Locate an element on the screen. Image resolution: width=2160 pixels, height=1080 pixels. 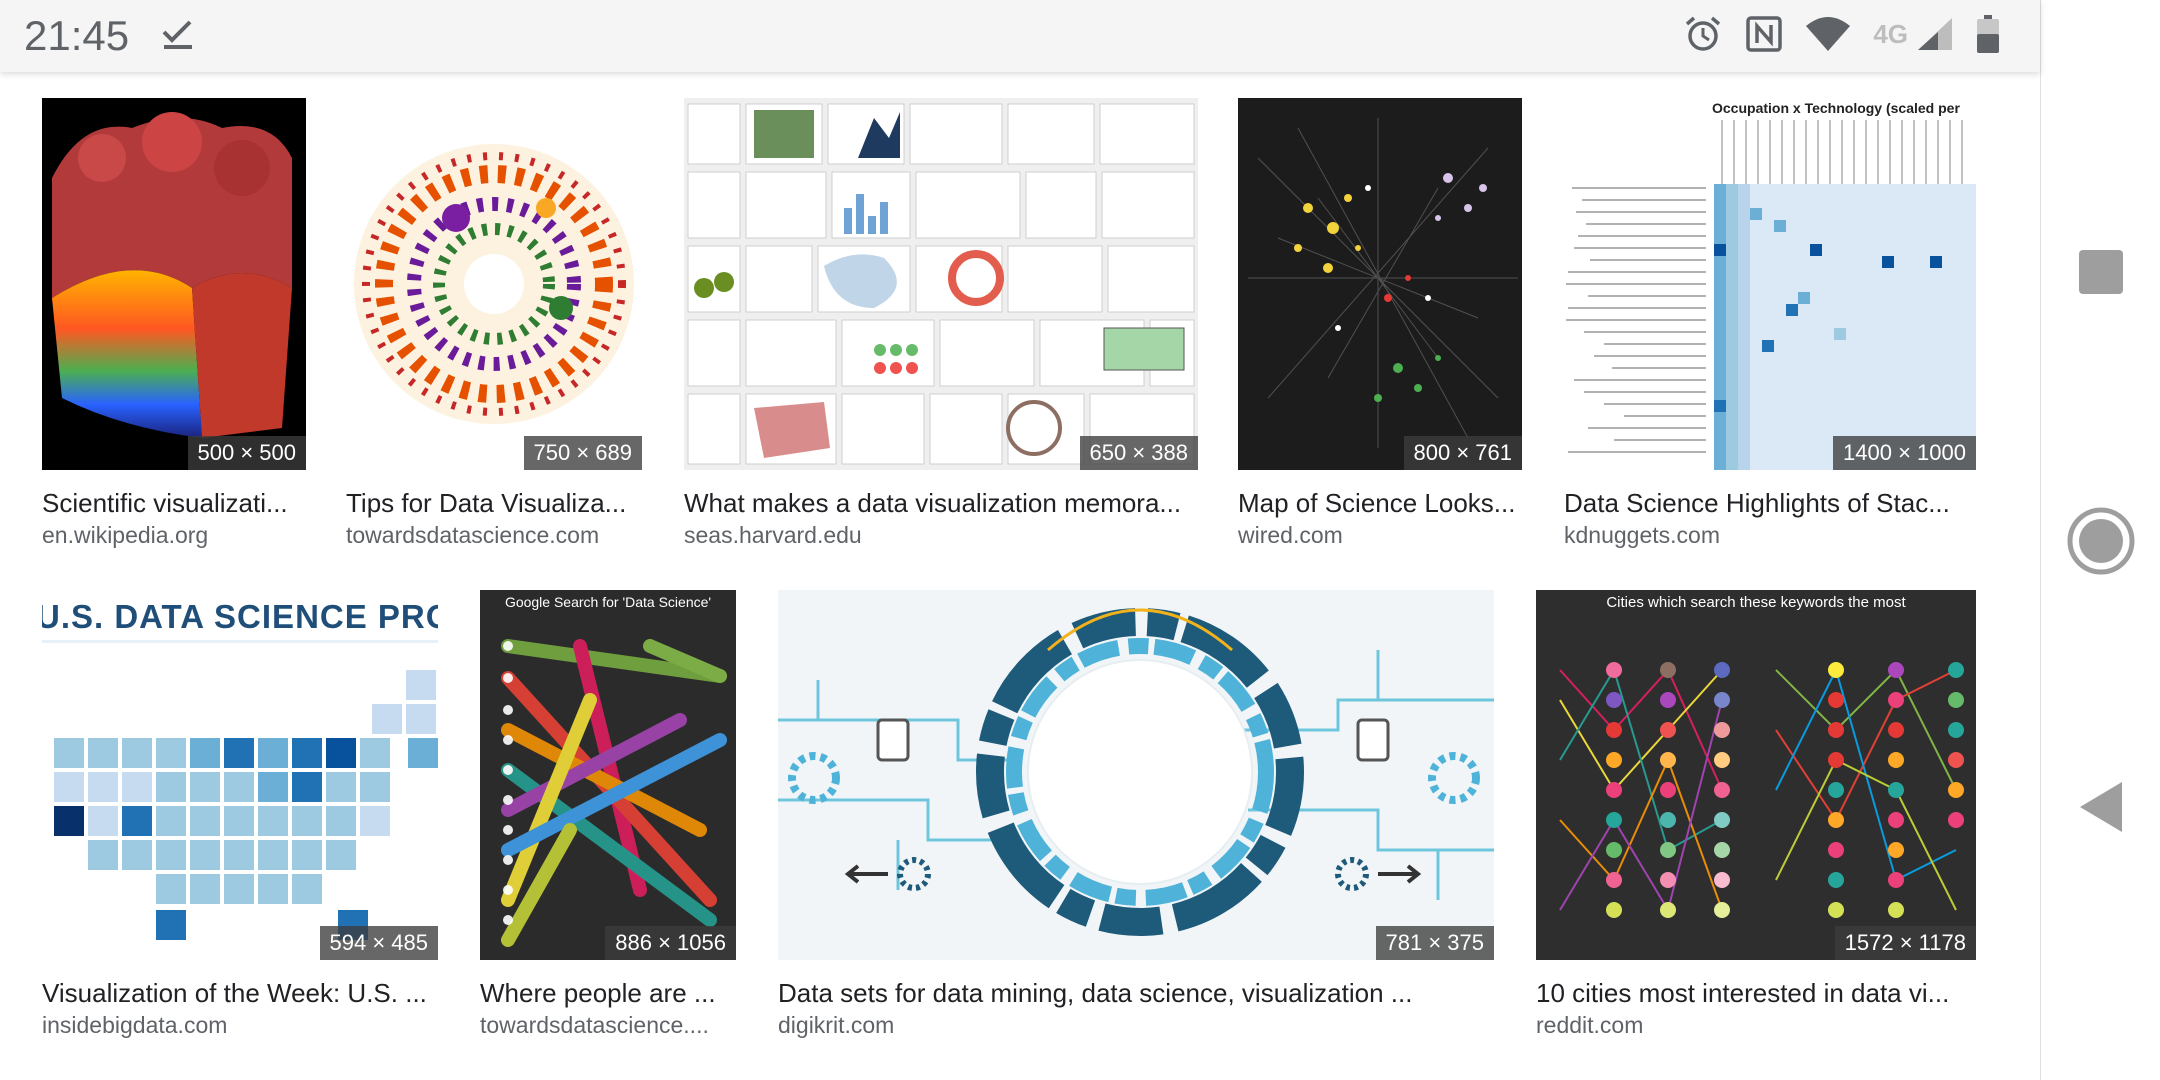
result-thumbnail: 781 × 375 is located at coordinates (1136, 775).